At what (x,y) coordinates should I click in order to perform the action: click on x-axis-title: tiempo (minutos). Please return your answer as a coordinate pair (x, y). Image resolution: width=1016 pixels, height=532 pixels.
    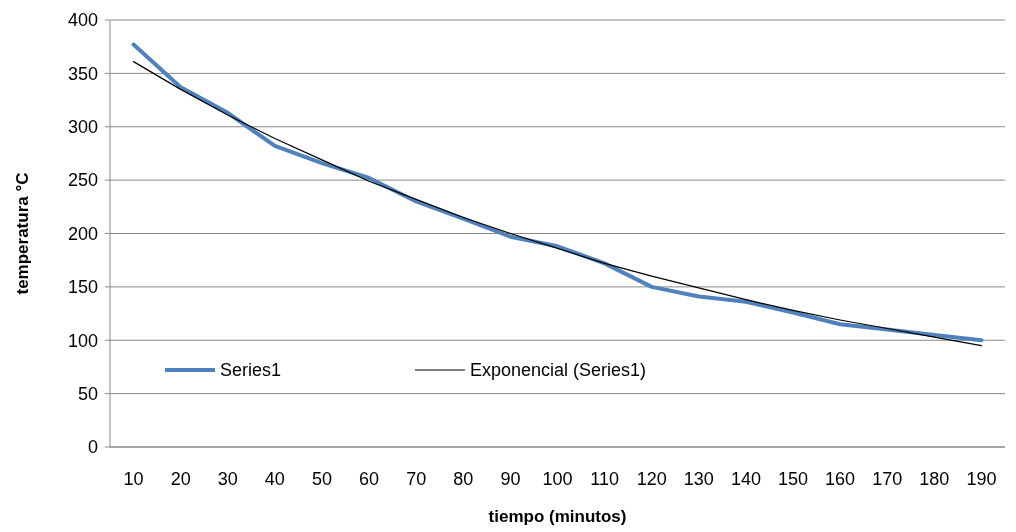
    Looking at the image, I should click on (557, 516).